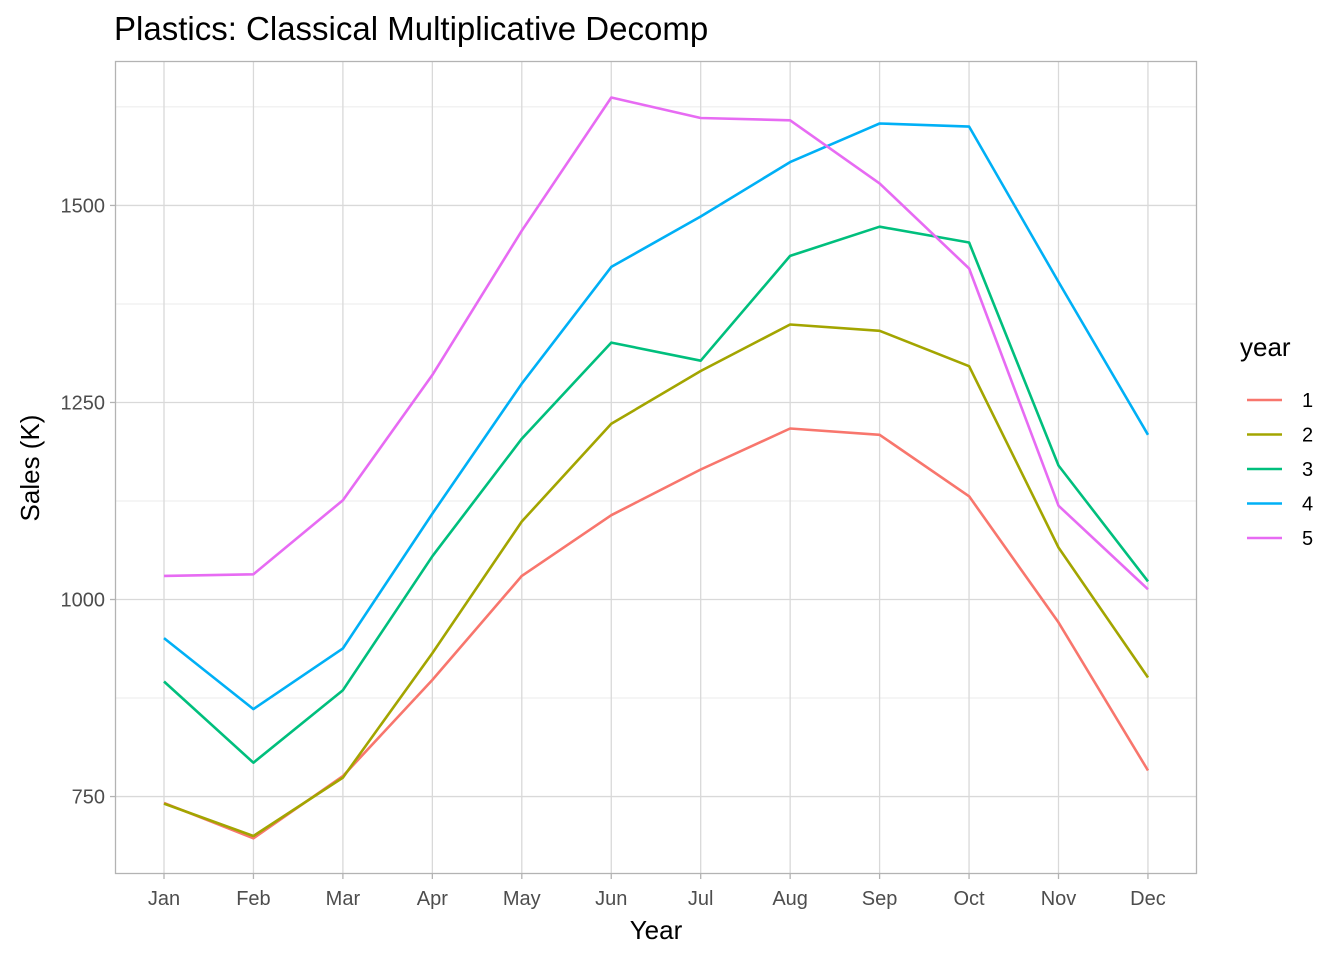  Describe the element at coordinates (969, 899) in the screenshot. I see `x-tick-label: Oct` at that location.